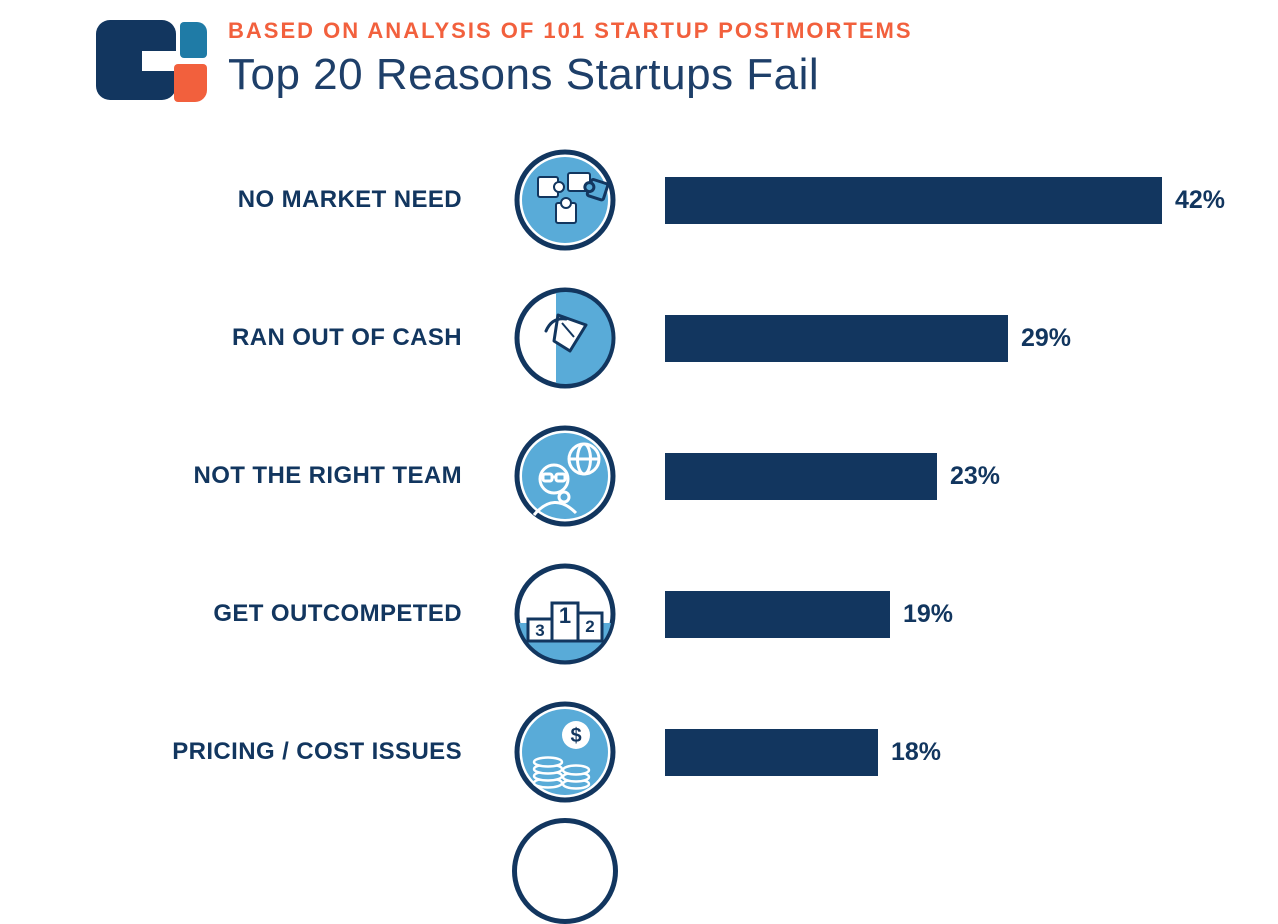 This screenshot has width=1278, height=924. I want to click on logo-teal-block, so click(193, 40).